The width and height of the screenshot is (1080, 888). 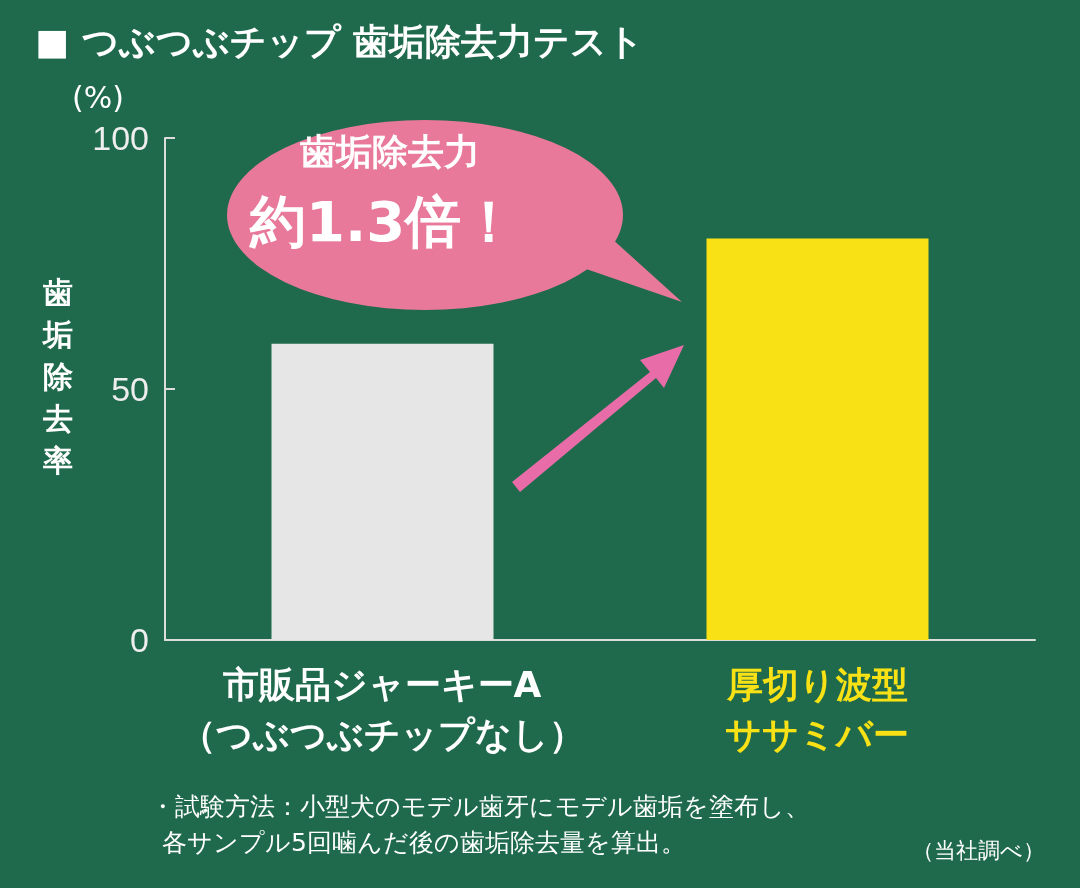 What do you see at coordinates (480, 807) in the screenshot?
I see `text: ・試験方法：小型犬のモデル歯牙にモデル歯垢を塗布し、` at bounding box center [480, 807].